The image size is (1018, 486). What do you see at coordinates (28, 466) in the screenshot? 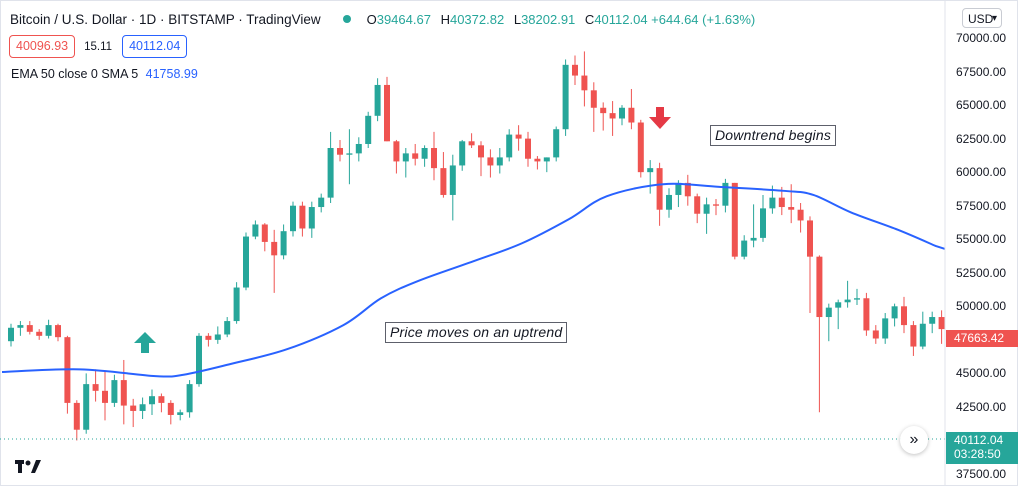
I see `tradingview-logo-icon` at bounding box center [28, 466].